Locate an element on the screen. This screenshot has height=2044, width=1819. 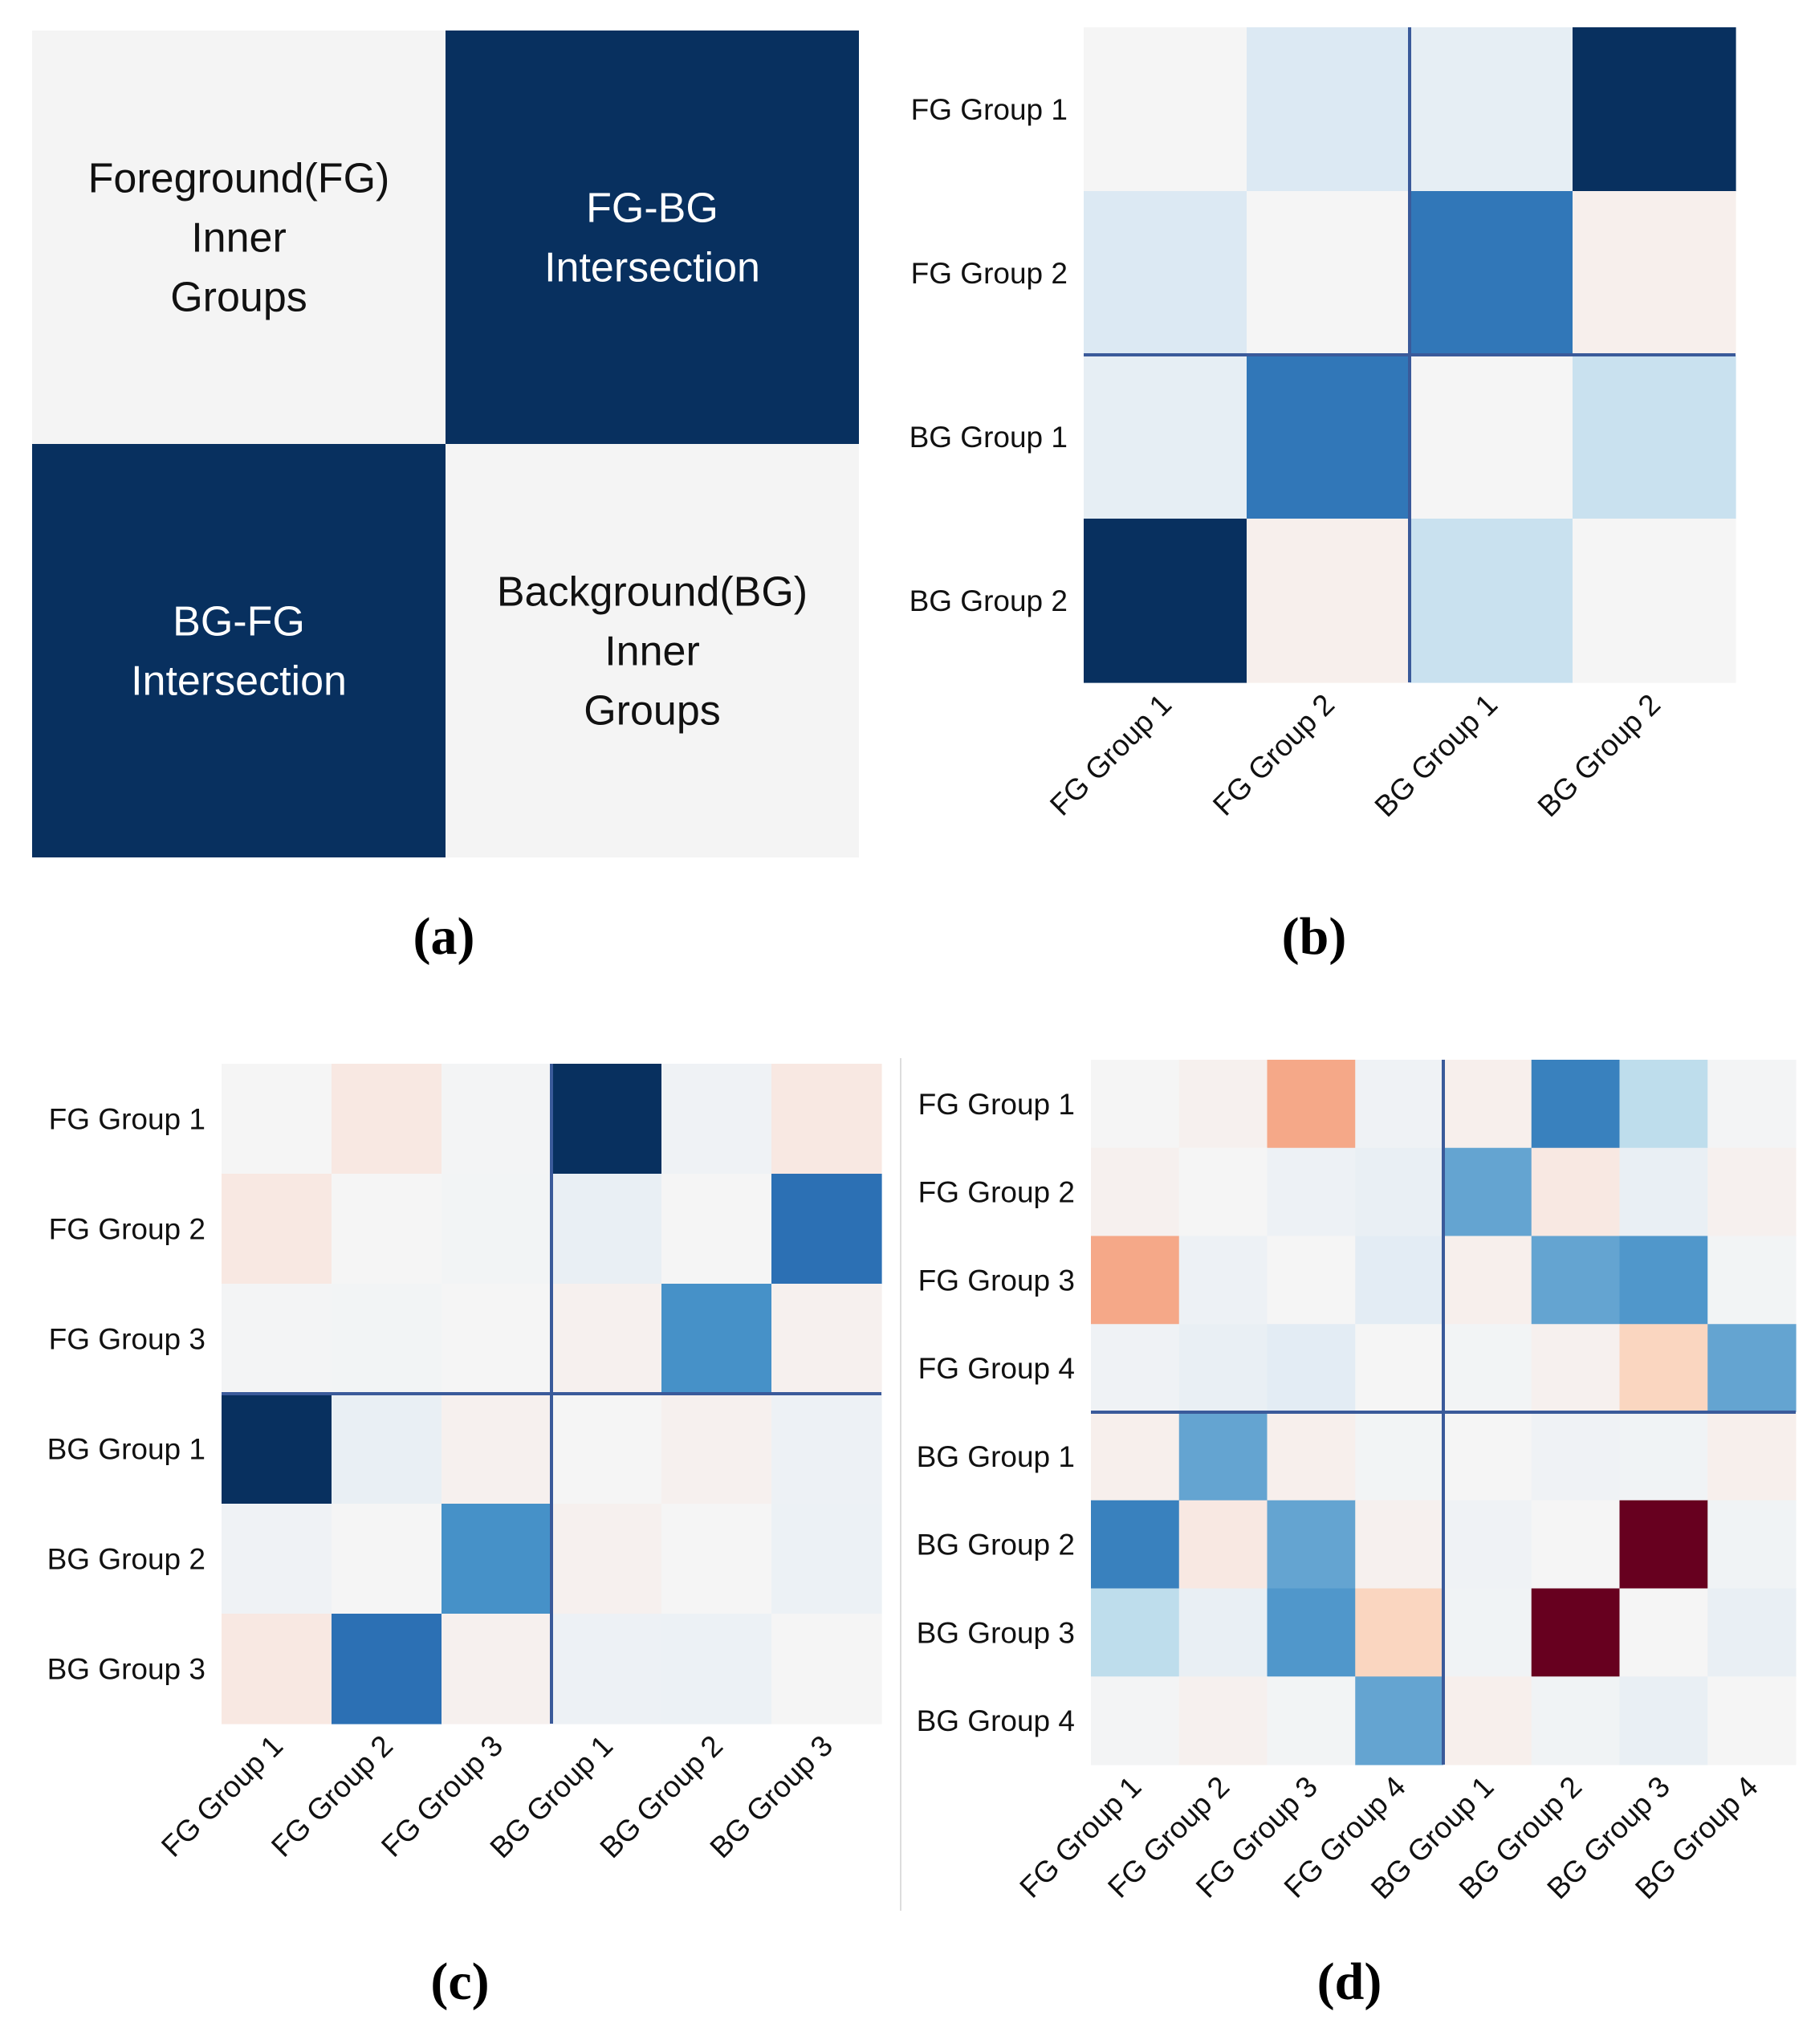
heatmap-cell-r2-c6 is located at coordinates (1663, 1280).